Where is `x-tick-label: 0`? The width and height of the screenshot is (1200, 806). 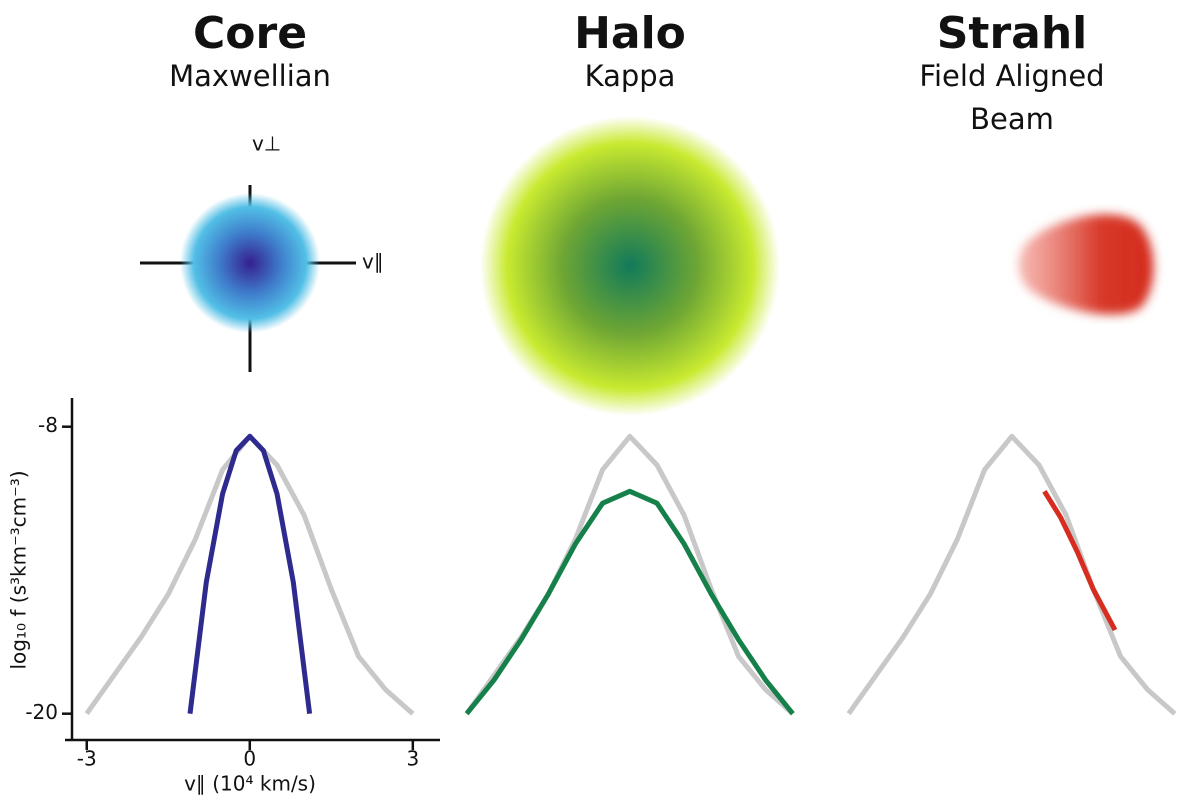
x-tick-label: 0 is located at coordinates (249, 759).